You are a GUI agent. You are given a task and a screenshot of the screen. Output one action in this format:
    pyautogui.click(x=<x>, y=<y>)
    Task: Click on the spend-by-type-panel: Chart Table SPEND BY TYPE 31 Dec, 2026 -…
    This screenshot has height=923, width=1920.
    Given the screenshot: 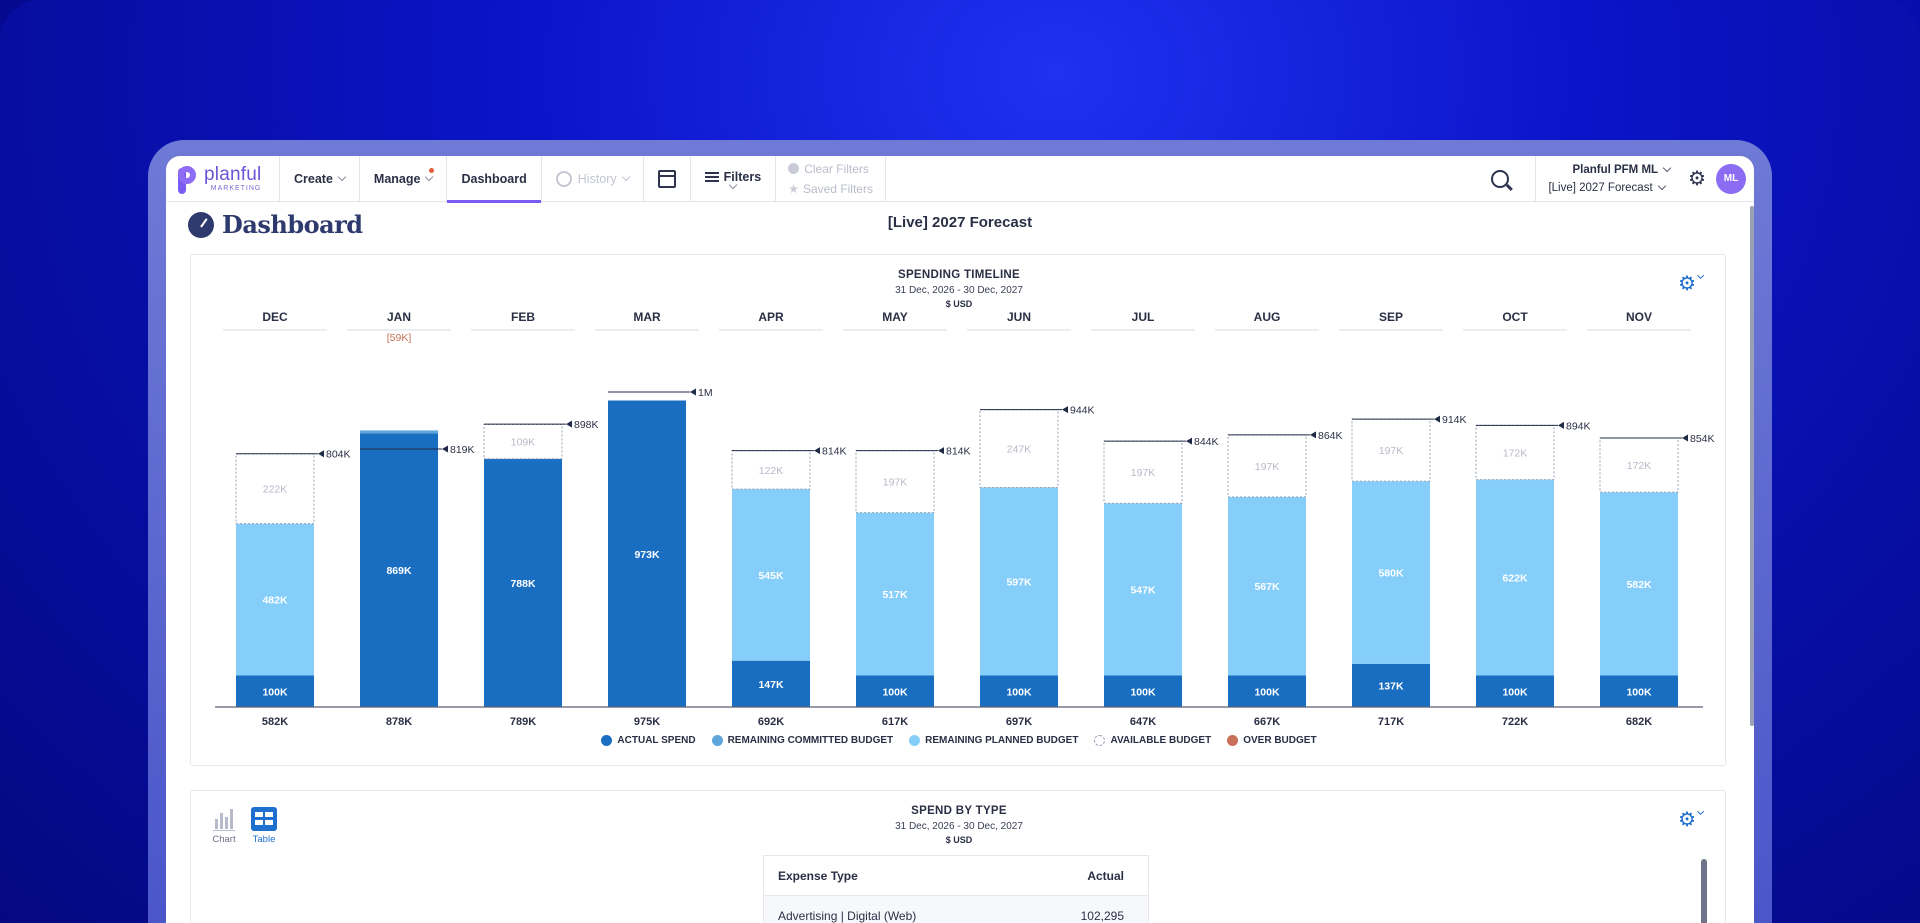 What is the action you would take?
    pyautogui.click(x=958, y=856)
    